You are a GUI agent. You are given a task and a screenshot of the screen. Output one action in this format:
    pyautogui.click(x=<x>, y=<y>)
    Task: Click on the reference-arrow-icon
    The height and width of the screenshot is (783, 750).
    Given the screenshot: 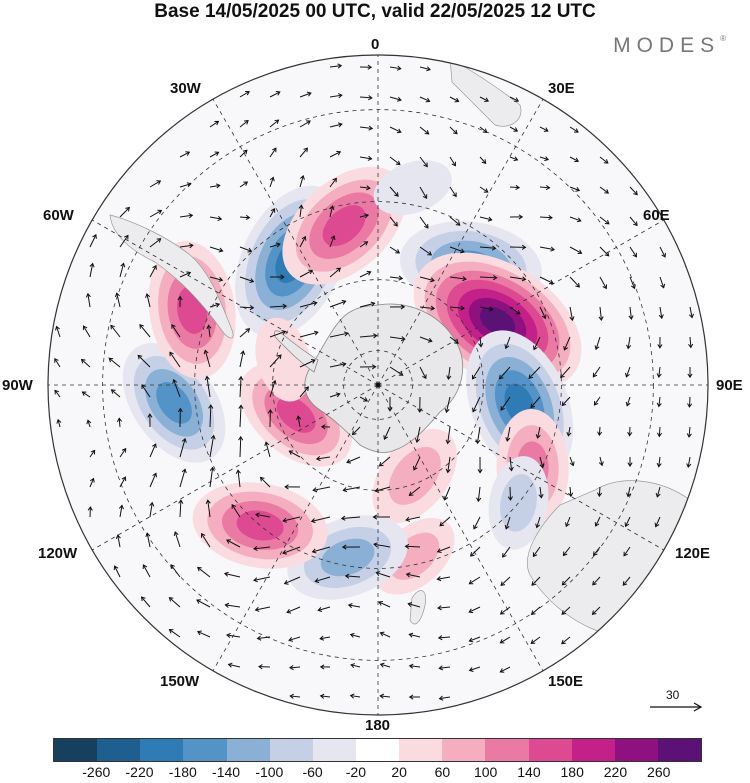 What is the action you would take?
    pyautogui.click(x=698, y=707)
    